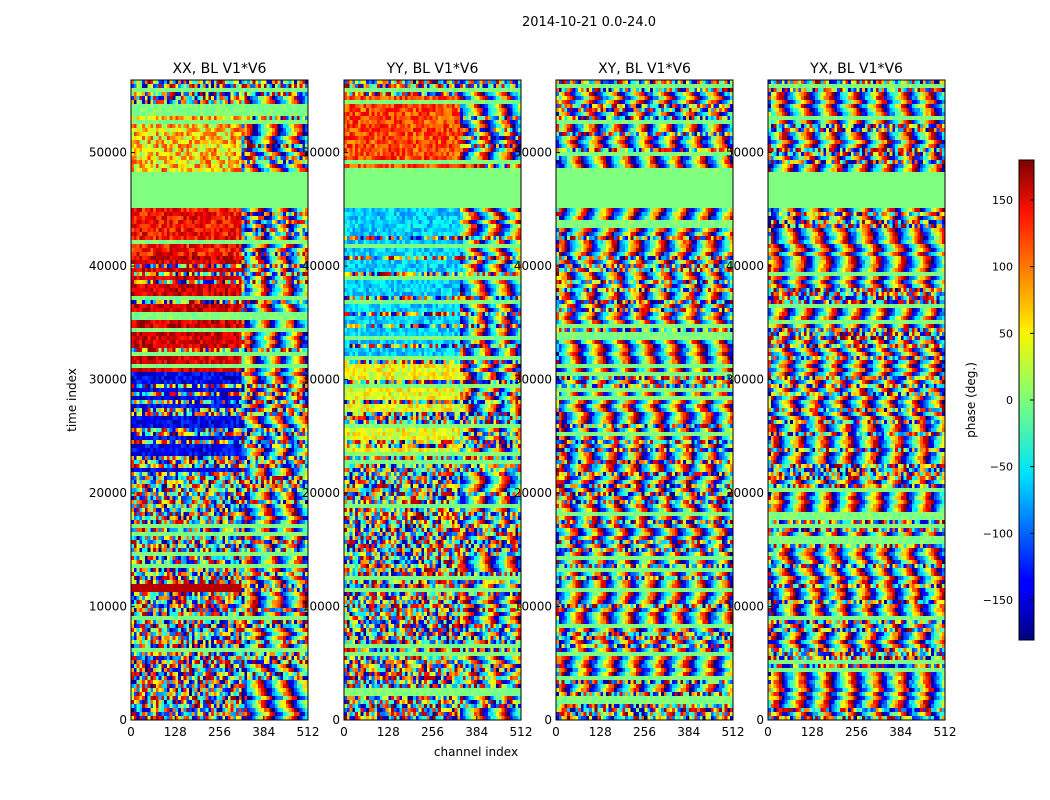 This screenshot has height=800, width=1050. What do you see at coordinates (1002, 200) in the screenshot?
I see `colorbar-tick-label: 150` at bounding box center [1002, 200].